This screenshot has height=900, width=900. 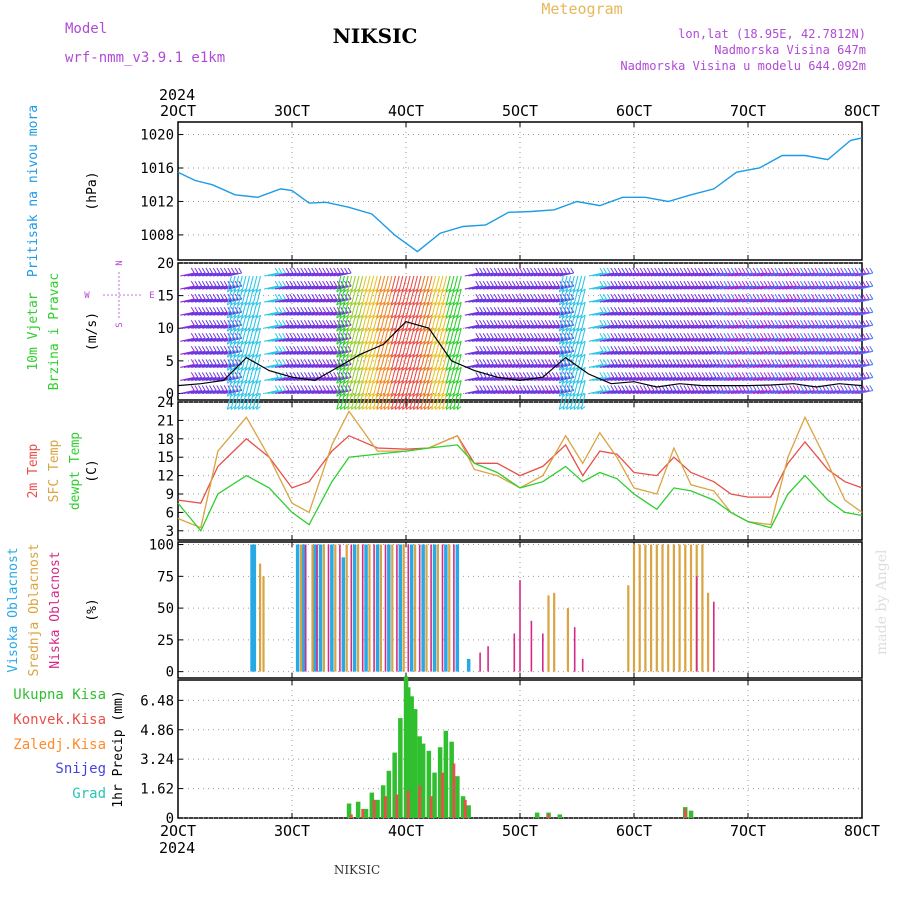 What do you see at coordinates (87, 296) in the screenshot?
I see `compass-w-label: W` at bounding box center [87, 296].